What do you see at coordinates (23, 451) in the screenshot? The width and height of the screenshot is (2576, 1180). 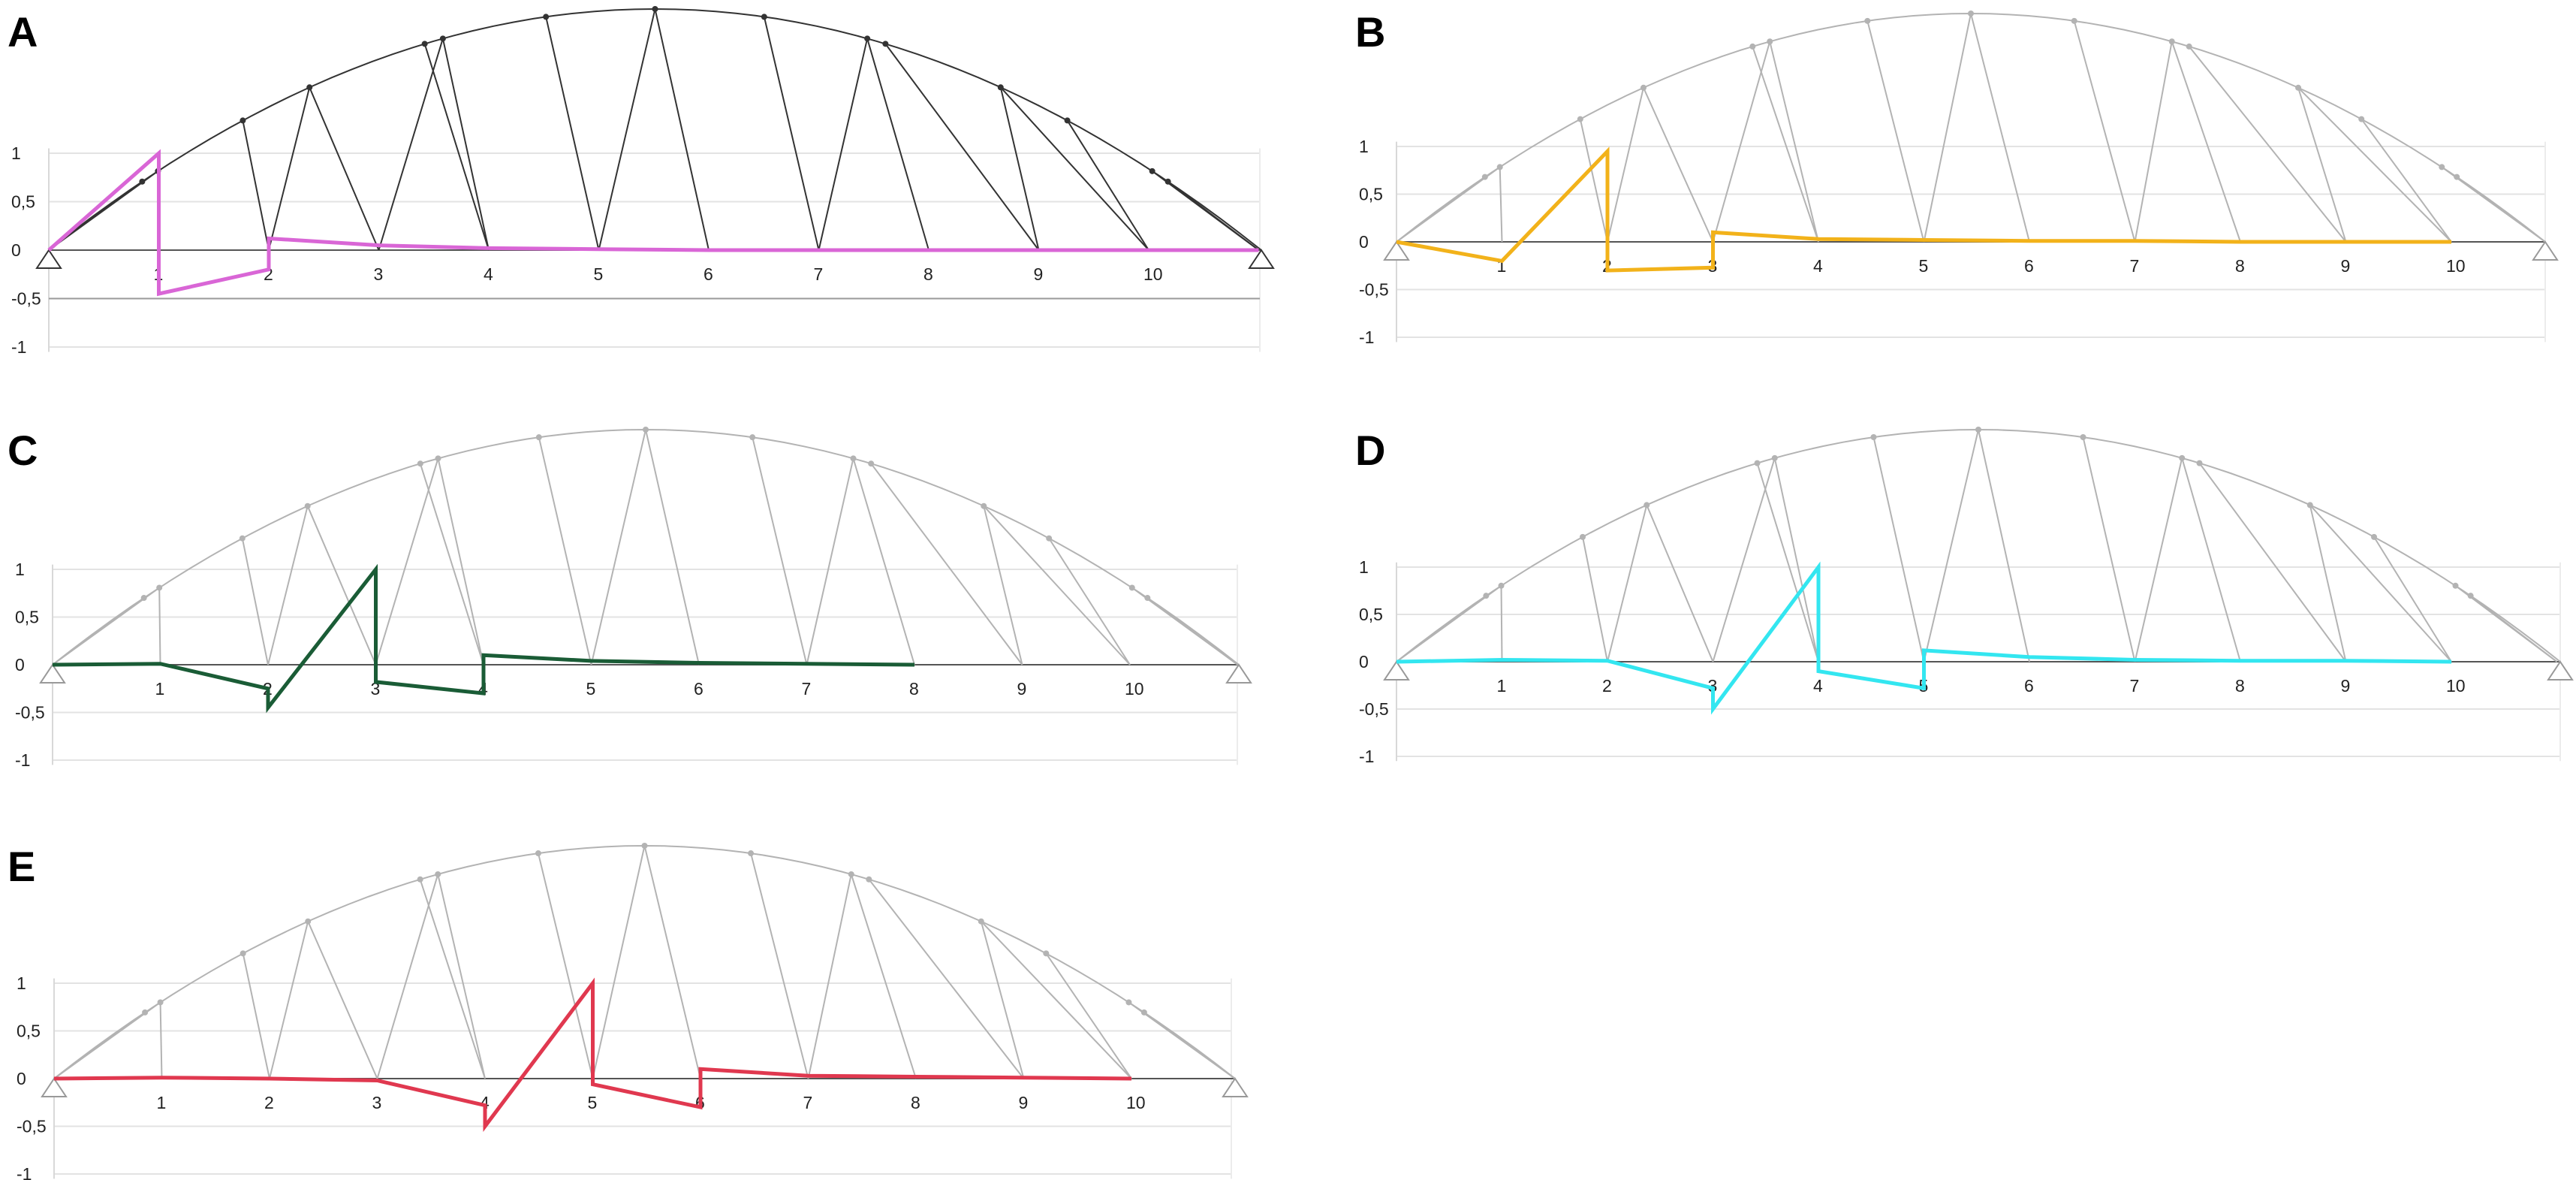 I see `panel-letter: C` at bounding box center [23, 451].